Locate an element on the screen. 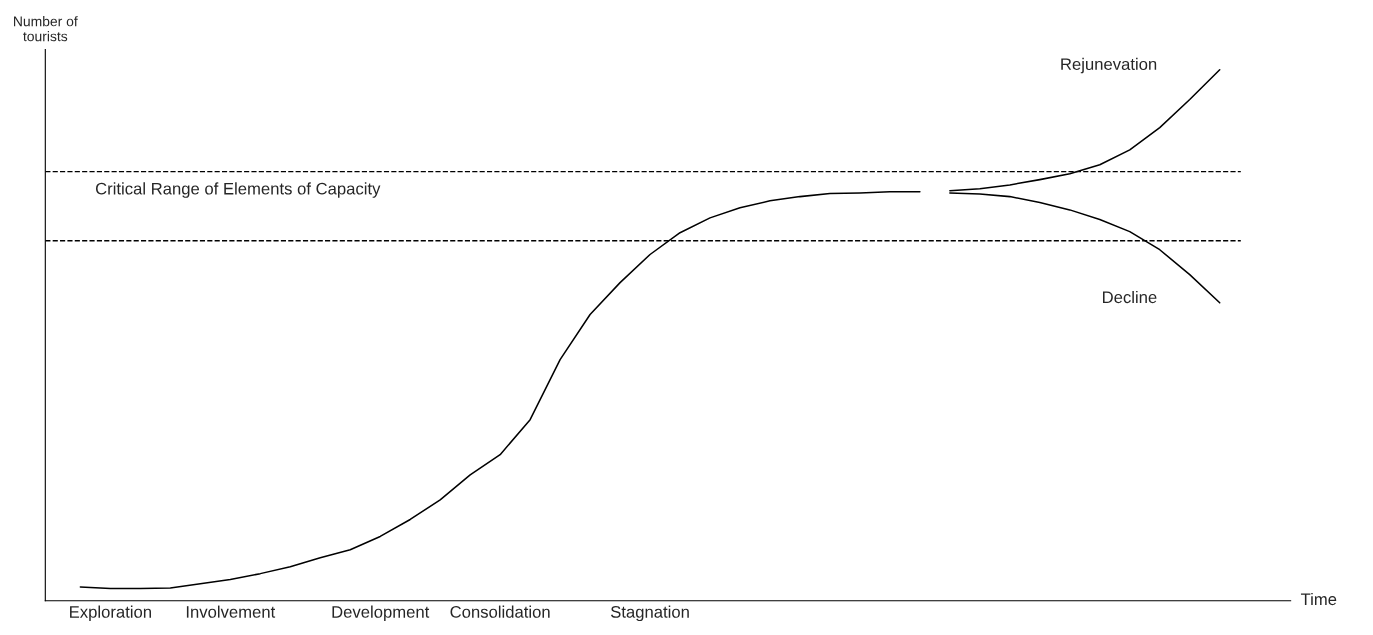 The image size is (1373, 635). text: Decline is located at coordinates (1130, 297).